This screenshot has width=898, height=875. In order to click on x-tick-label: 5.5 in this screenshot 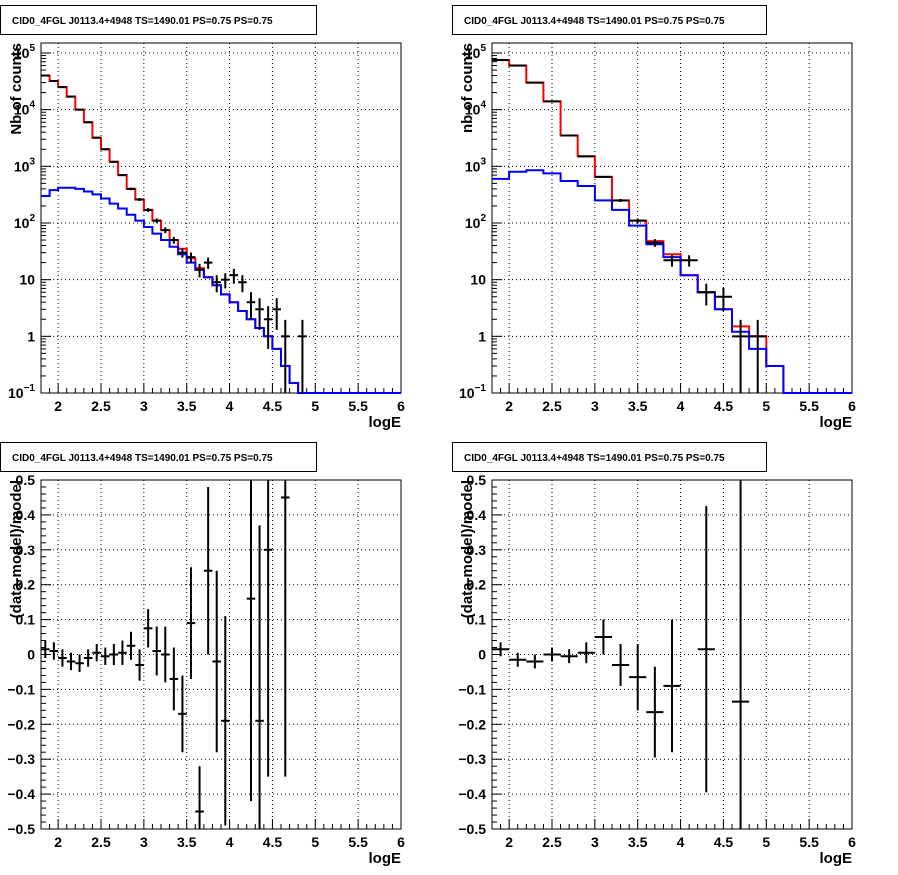, I will do `click(809, 842)`.